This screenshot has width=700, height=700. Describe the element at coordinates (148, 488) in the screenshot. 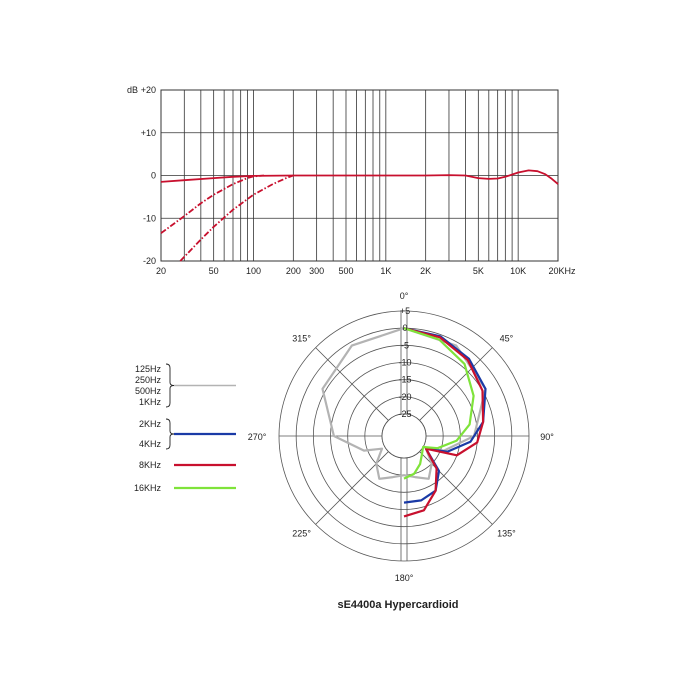

I see `legend-label: 16KHz` at that location.